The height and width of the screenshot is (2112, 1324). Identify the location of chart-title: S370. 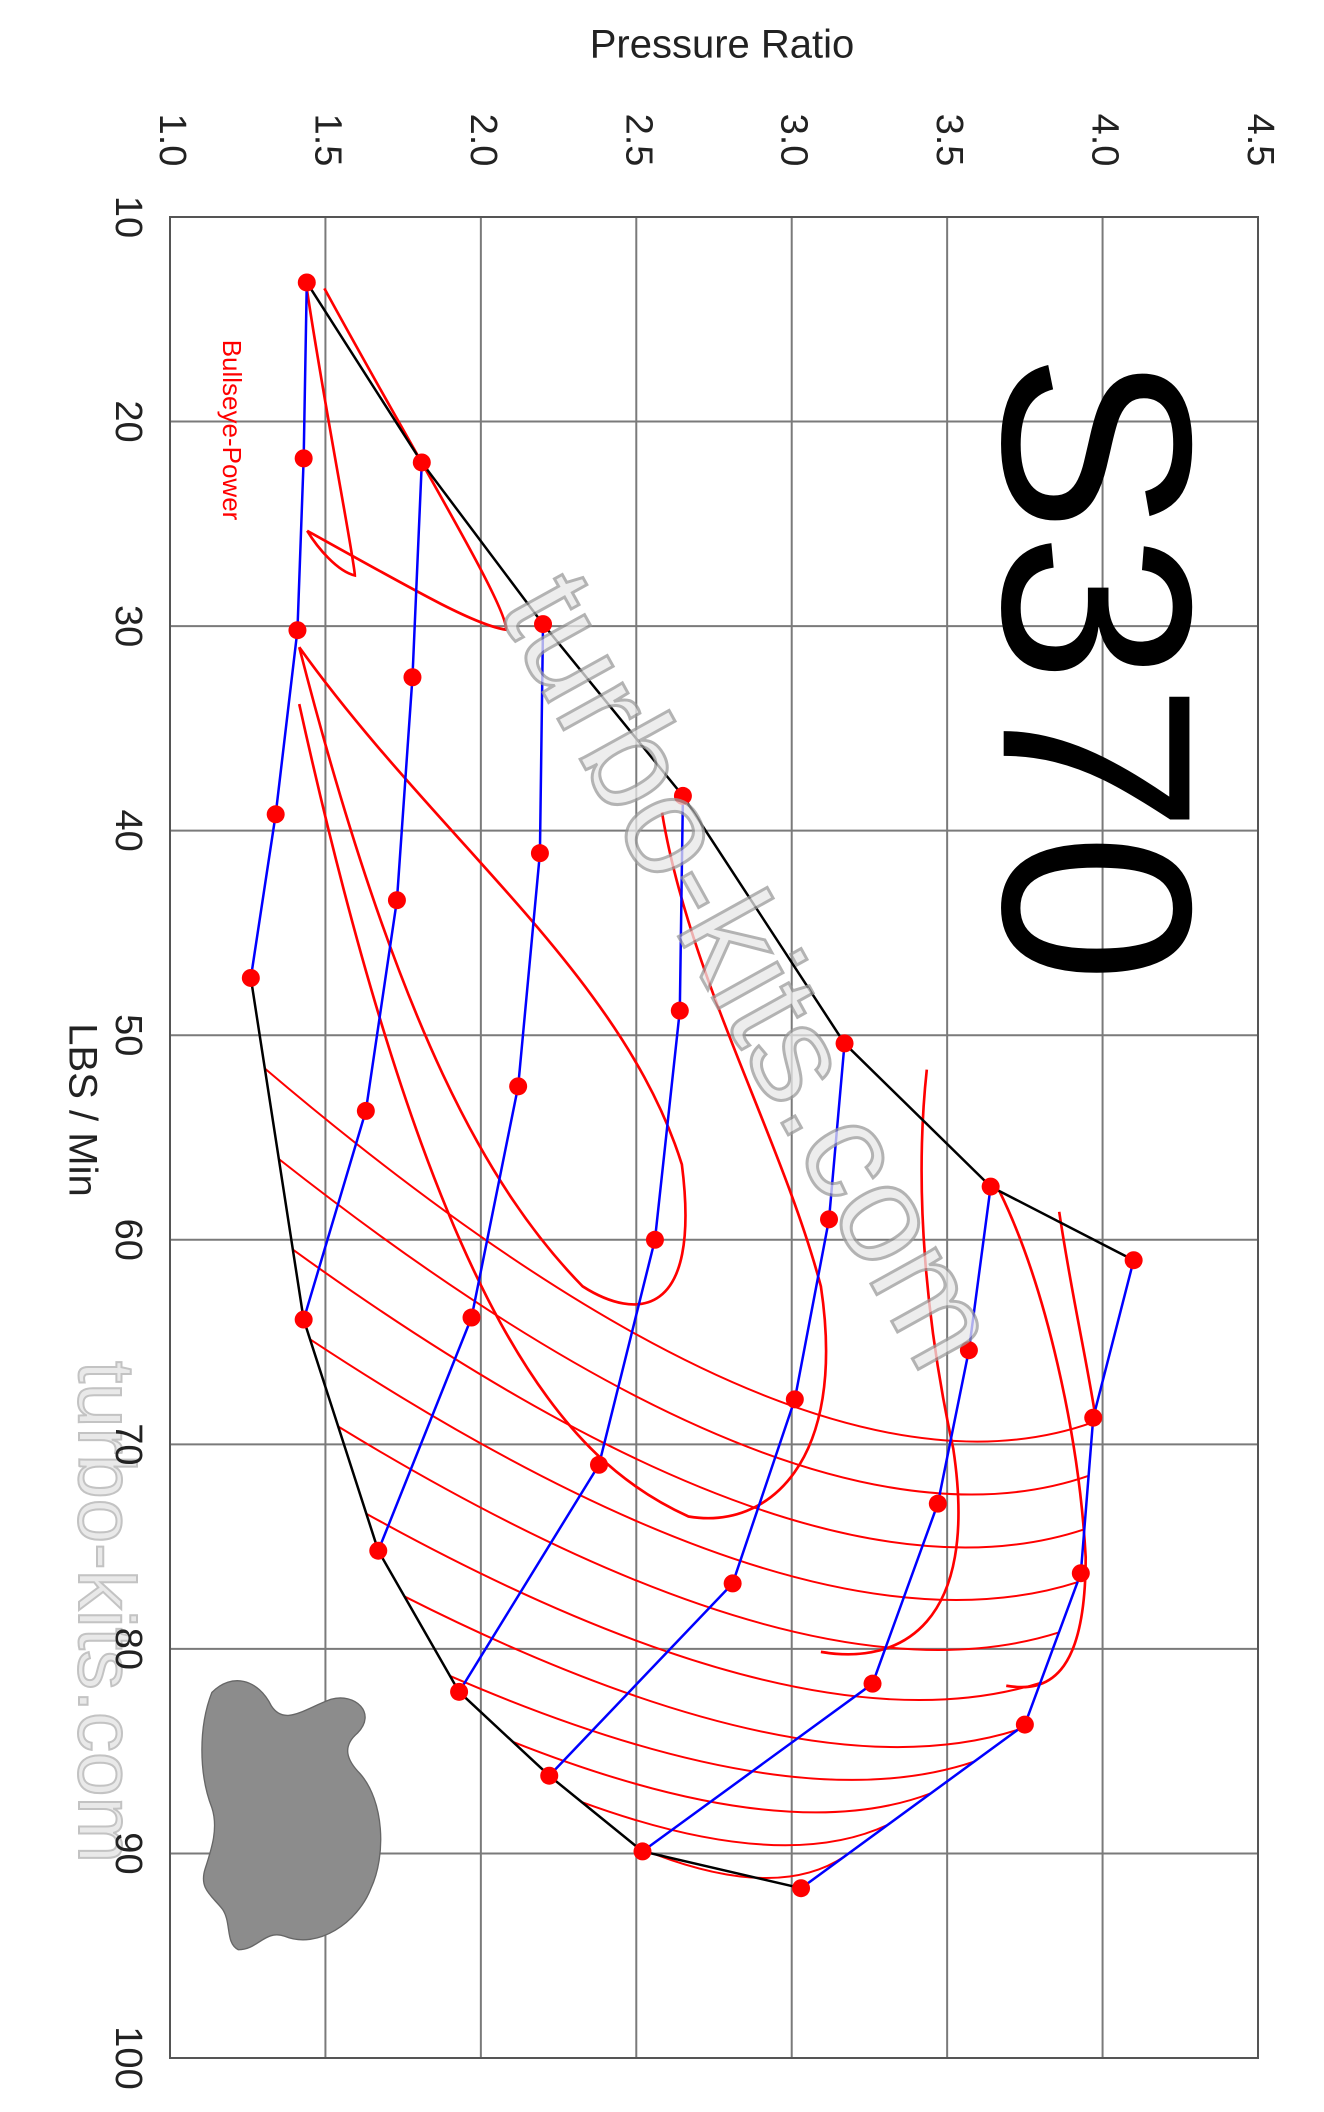
(1096, 668).